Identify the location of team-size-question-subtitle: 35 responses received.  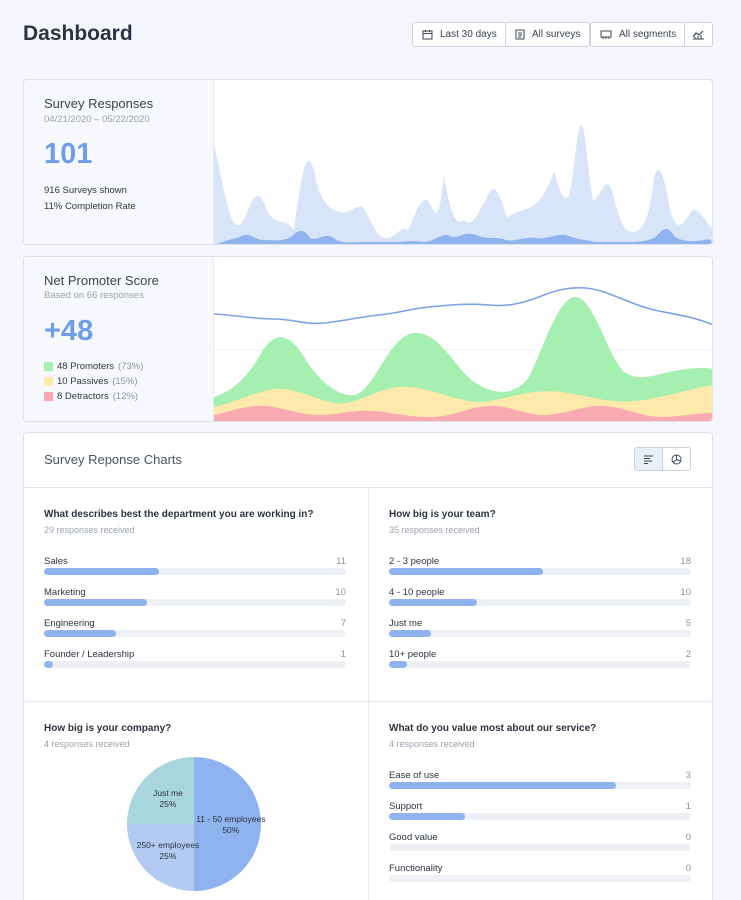
(434, 530).